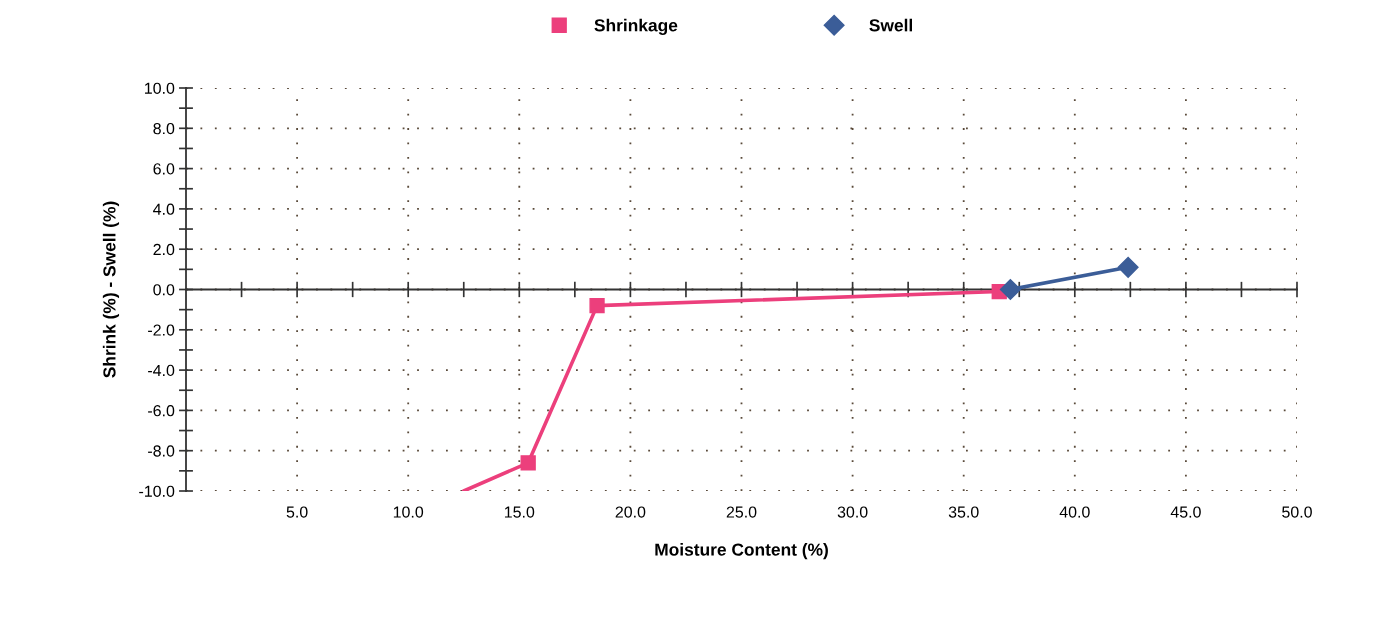  I want to click on y-axis-title: Shrink (%) - Swell (%), so click(111, 289).